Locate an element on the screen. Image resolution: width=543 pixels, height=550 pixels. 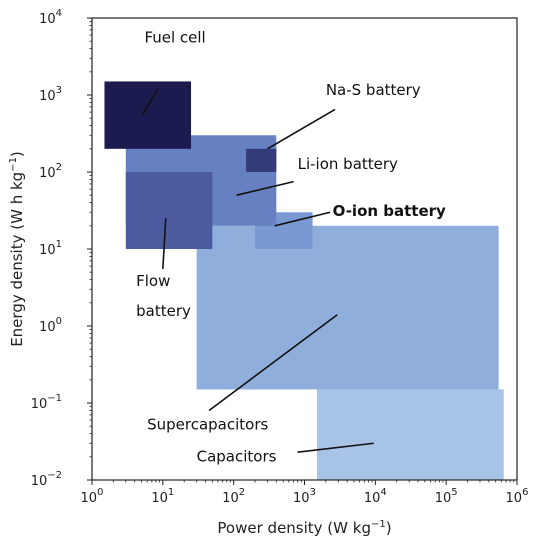
region-capacitors is located at coordinates (410, 434).